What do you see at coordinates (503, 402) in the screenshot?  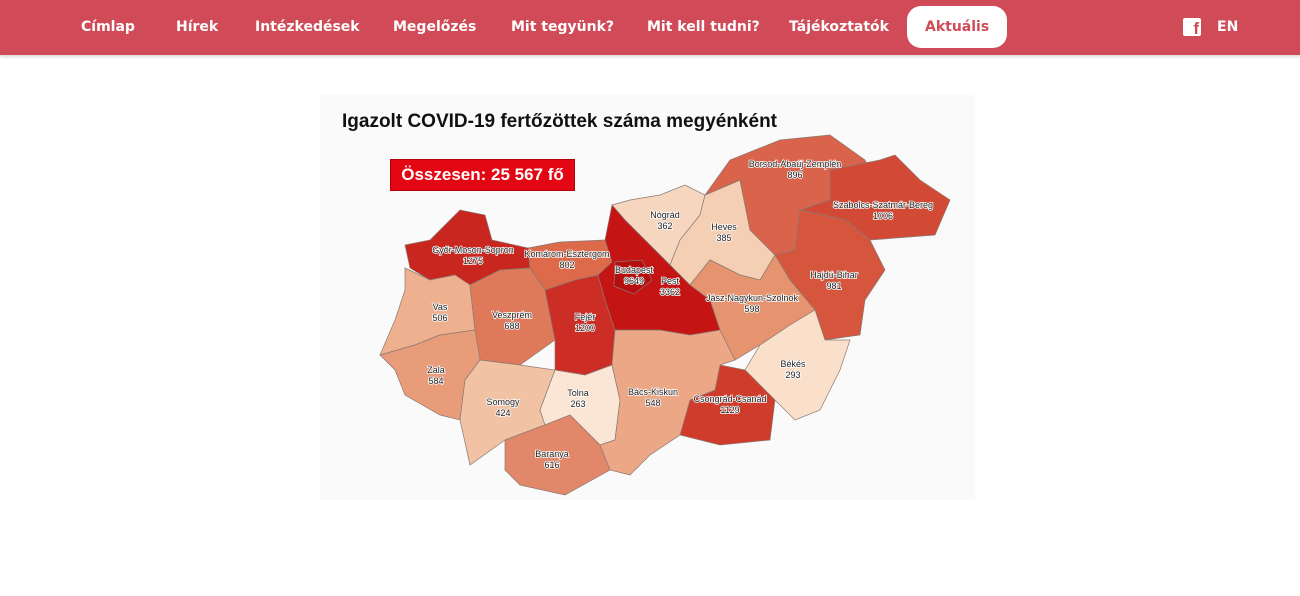 I see `county-name-label: Somogy` at bounding box center [503, 402].